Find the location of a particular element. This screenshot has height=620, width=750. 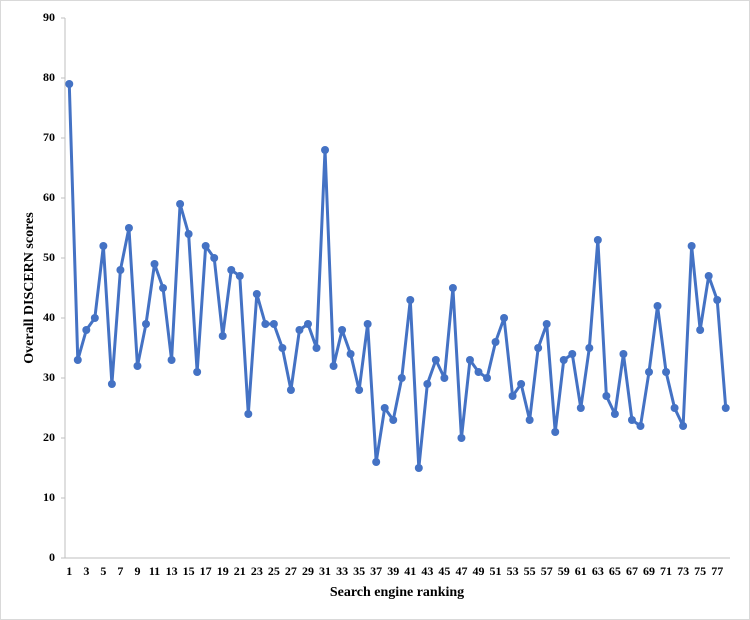

x-tick-label: 15 is located at coordinates (189, 571).